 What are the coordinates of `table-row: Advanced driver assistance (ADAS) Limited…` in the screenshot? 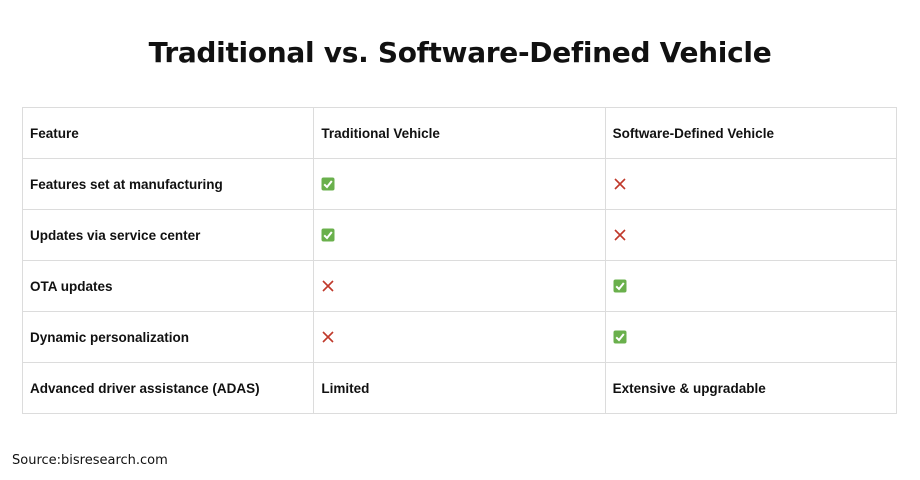 It's located at (459, 388).